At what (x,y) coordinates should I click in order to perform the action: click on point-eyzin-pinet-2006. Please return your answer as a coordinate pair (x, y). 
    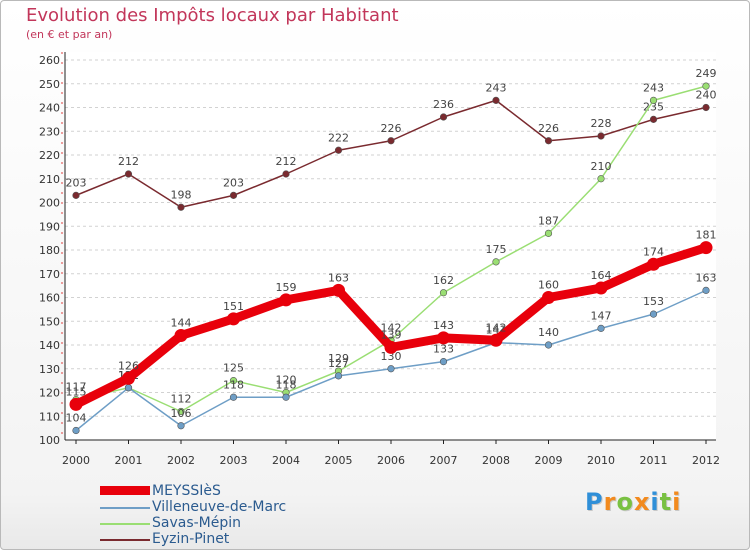
    Looking at the image, I should click on (391, 141).